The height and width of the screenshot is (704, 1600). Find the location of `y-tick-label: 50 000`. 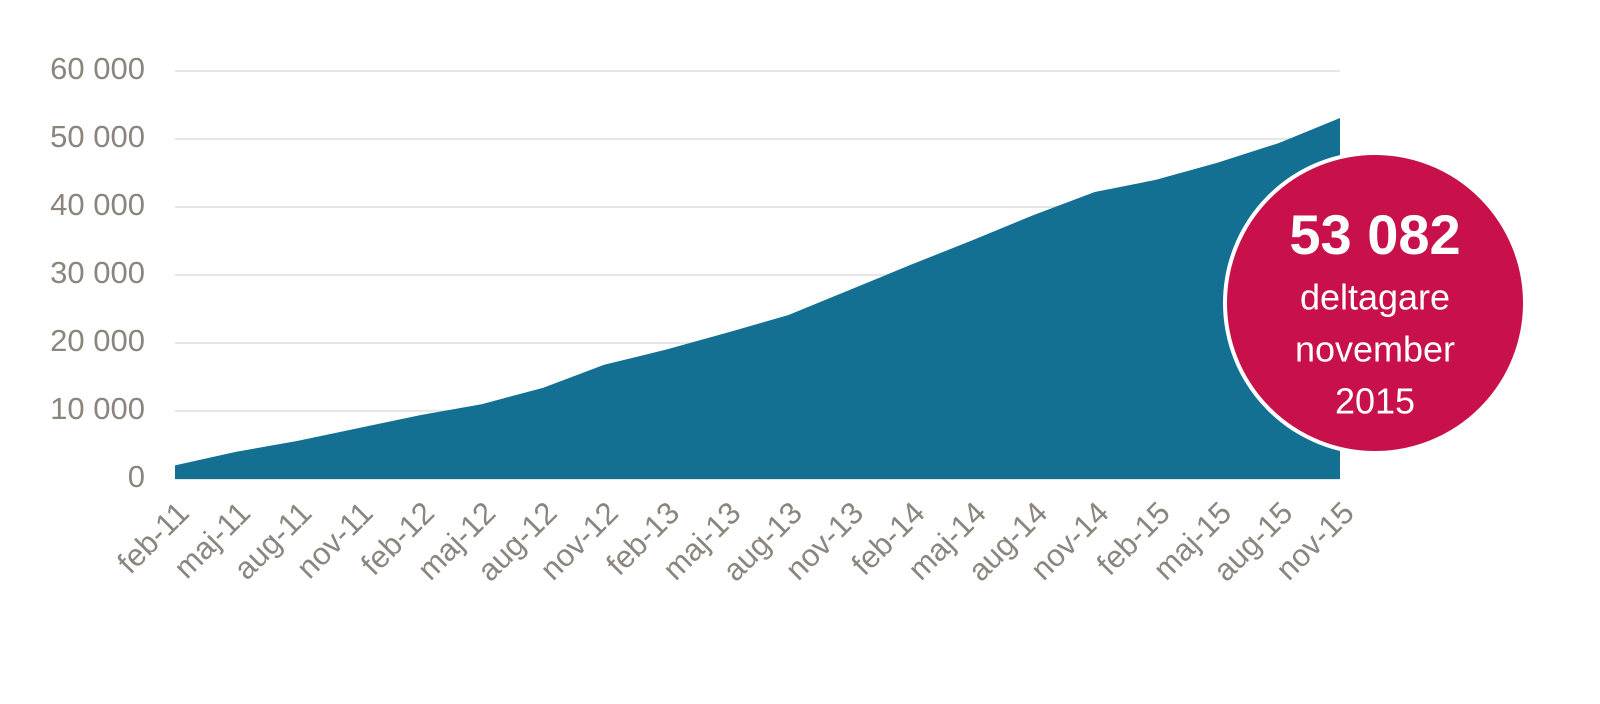

y-tick-label: 50 000 is located at coordinates (97, 136).